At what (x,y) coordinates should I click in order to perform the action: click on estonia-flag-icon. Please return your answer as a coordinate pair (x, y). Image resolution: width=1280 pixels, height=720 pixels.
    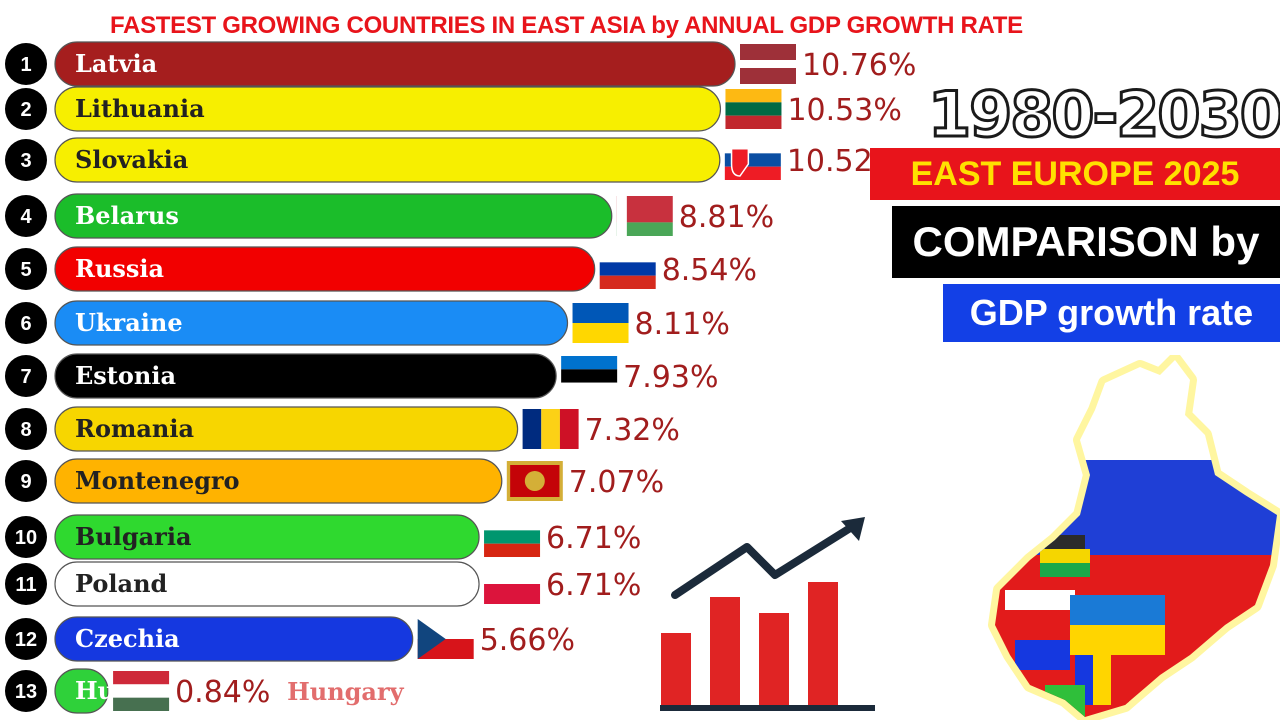
    Looking at the image, I should click on (589, 376).